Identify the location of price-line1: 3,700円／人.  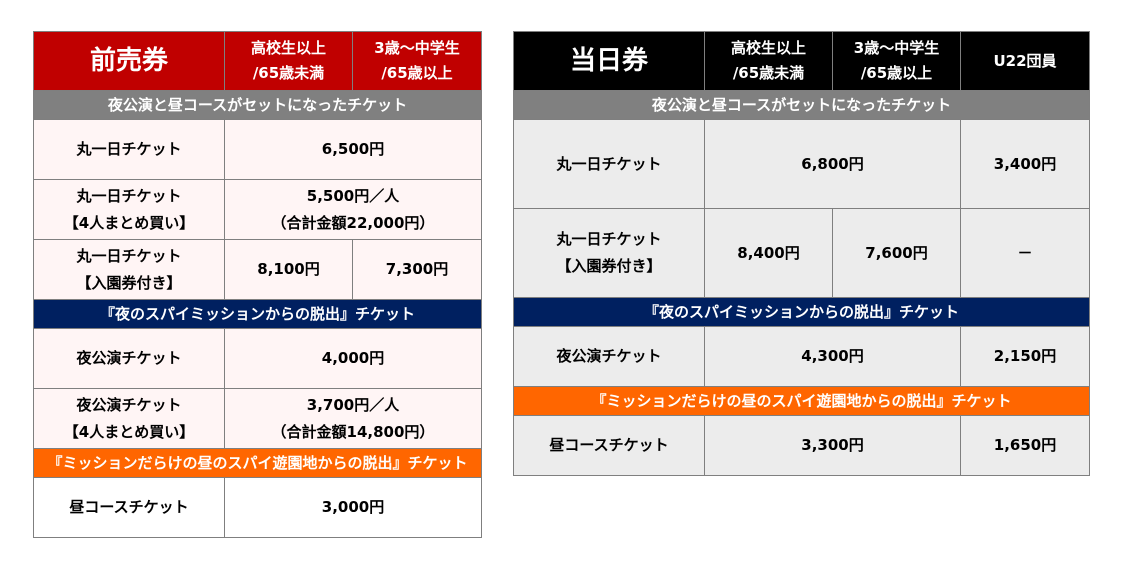
(353, 404).